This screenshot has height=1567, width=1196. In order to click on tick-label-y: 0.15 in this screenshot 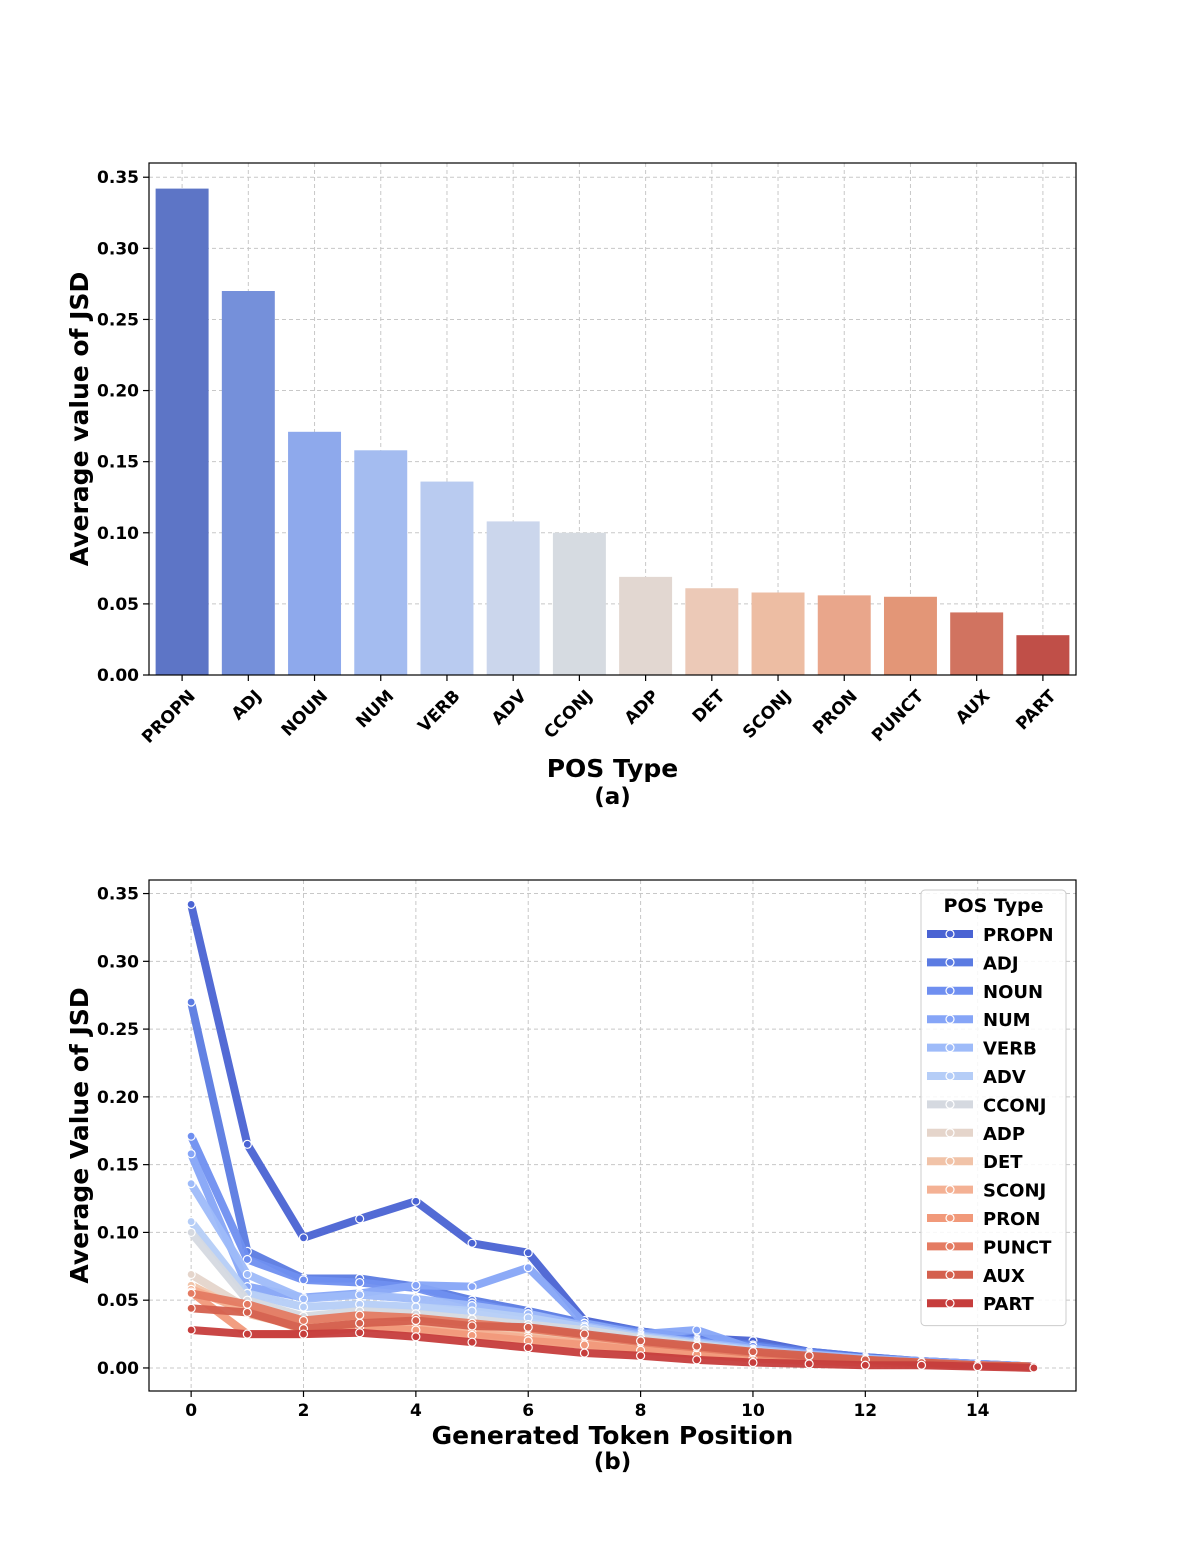, I will do `click(118, 1166)`.